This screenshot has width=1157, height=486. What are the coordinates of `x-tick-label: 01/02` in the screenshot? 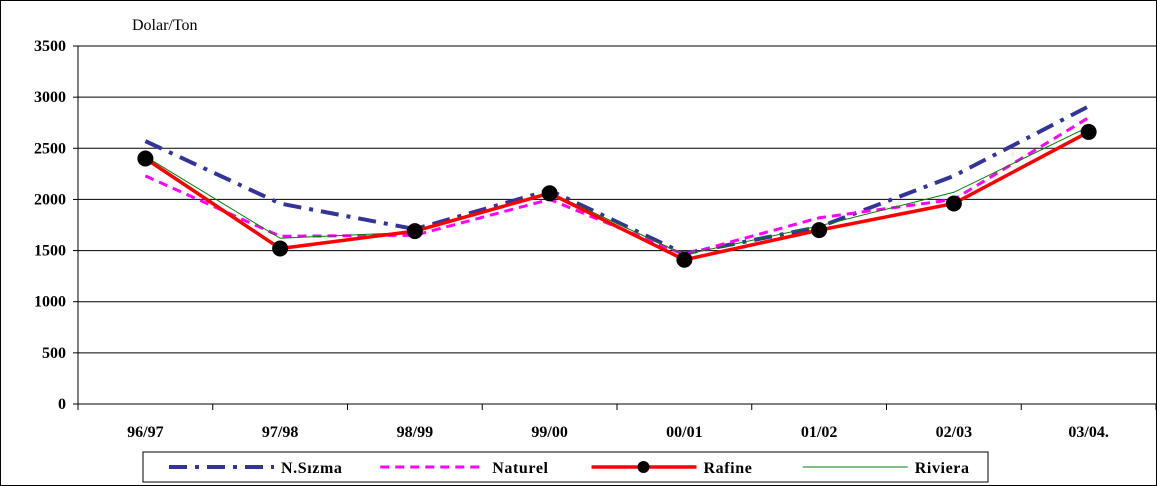 It's located at (819, 432).